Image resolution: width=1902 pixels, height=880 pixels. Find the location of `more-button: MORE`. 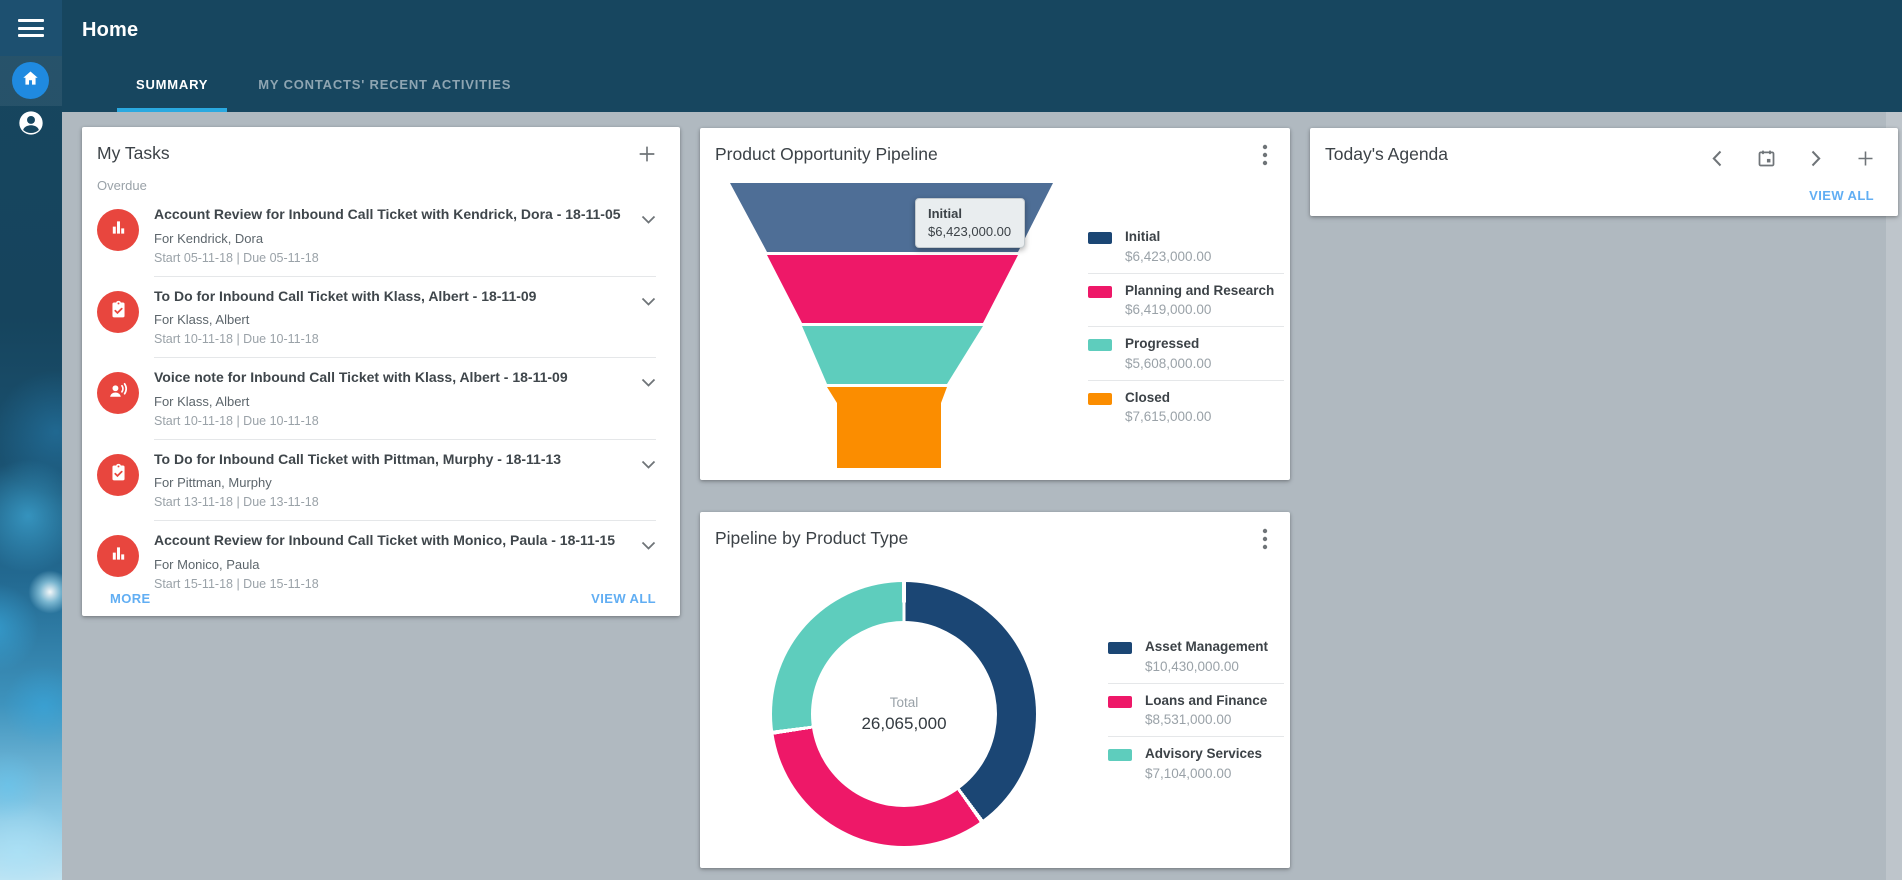

more-button: MORE is located at coordinates (130, 598).